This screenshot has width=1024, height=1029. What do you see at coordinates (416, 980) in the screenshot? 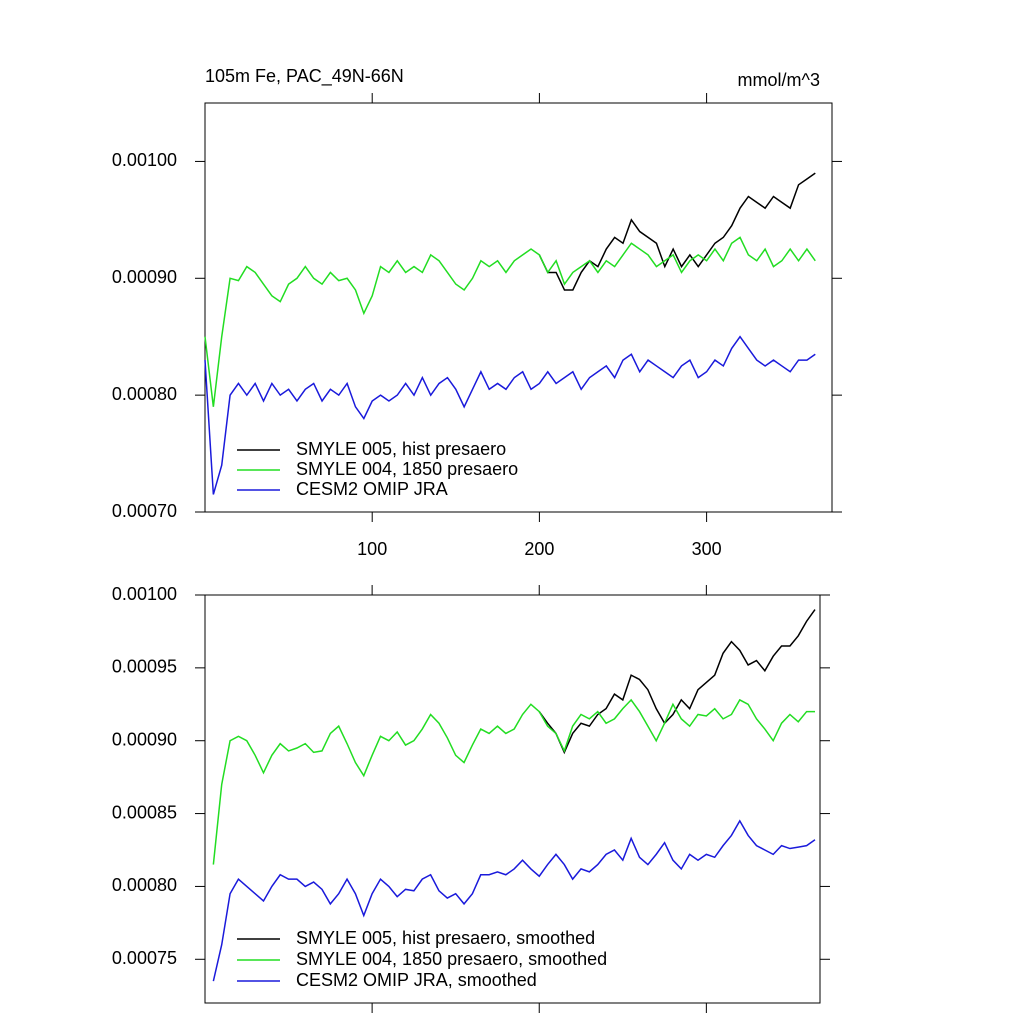
I see `legend-label: CESM2 OMIP JRA, smoothed` at bounding box center [416, 980].